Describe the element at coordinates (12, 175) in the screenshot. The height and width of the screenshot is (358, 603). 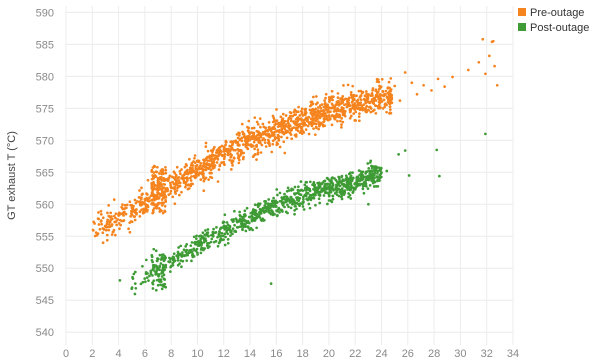
I see `y-axis-label: GT exhaust T (°C)` at that location.